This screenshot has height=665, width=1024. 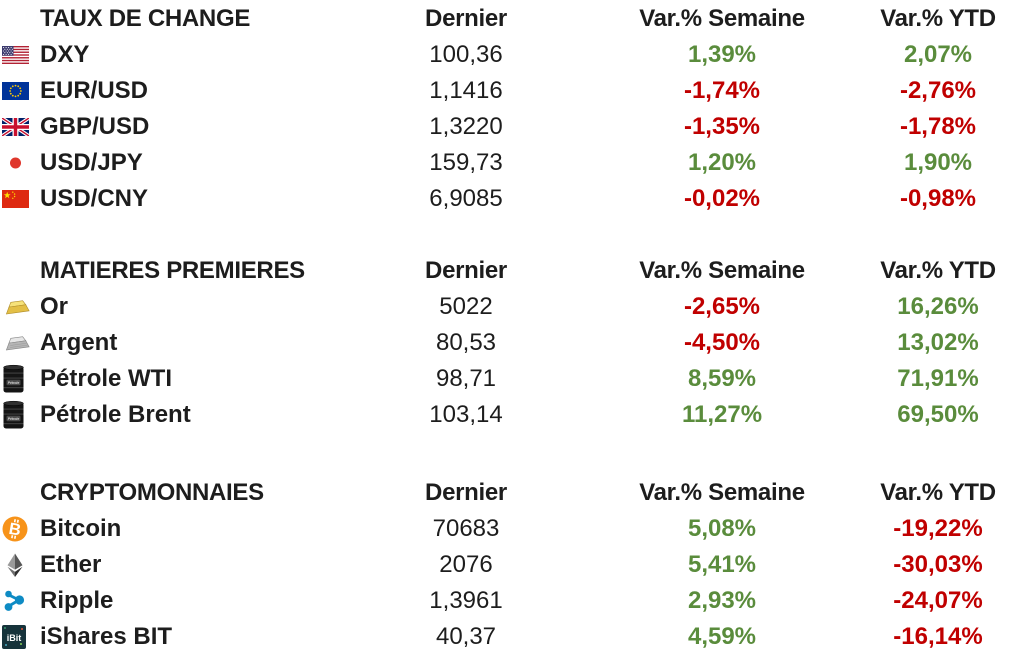 I want to click on asset-row: EUR/USD 1,1416 -1,74% -2,76%, so click(x=512, y=91).